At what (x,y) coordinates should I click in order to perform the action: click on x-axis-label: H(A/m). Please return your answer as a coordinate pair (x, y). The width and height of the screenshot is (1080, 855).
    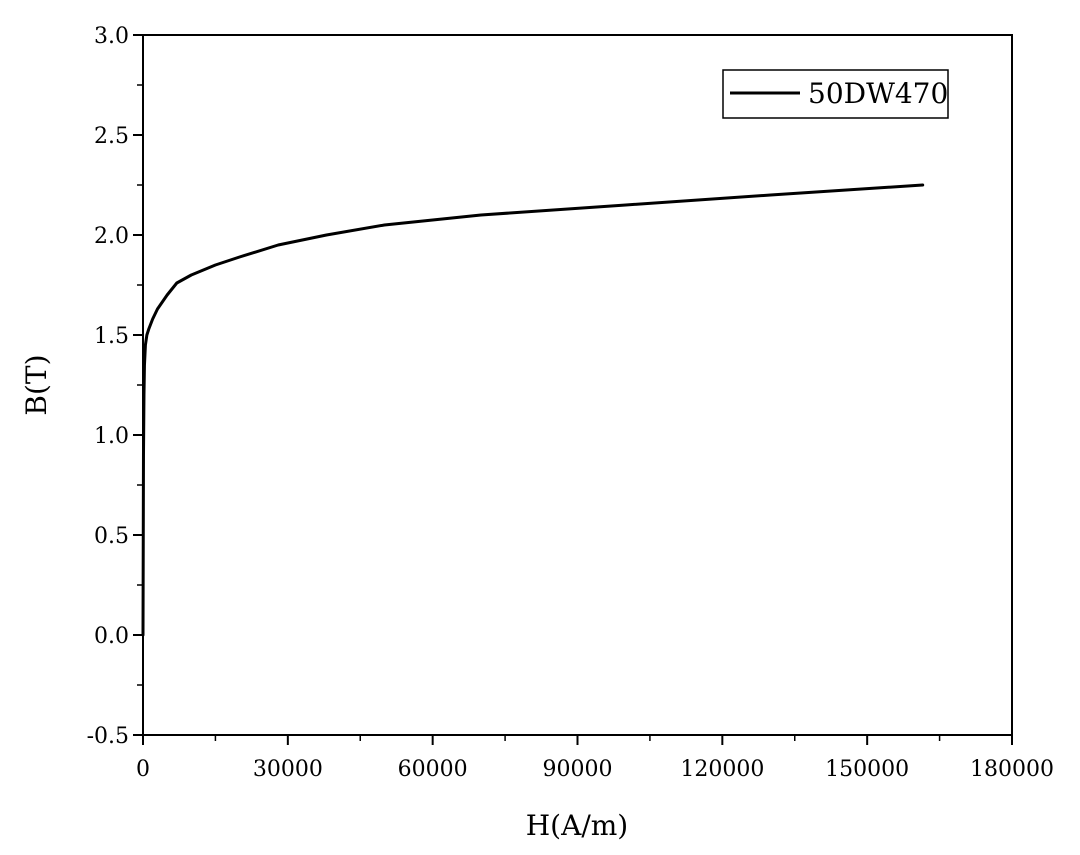
    Looking at the image, I should click on (577, 825).